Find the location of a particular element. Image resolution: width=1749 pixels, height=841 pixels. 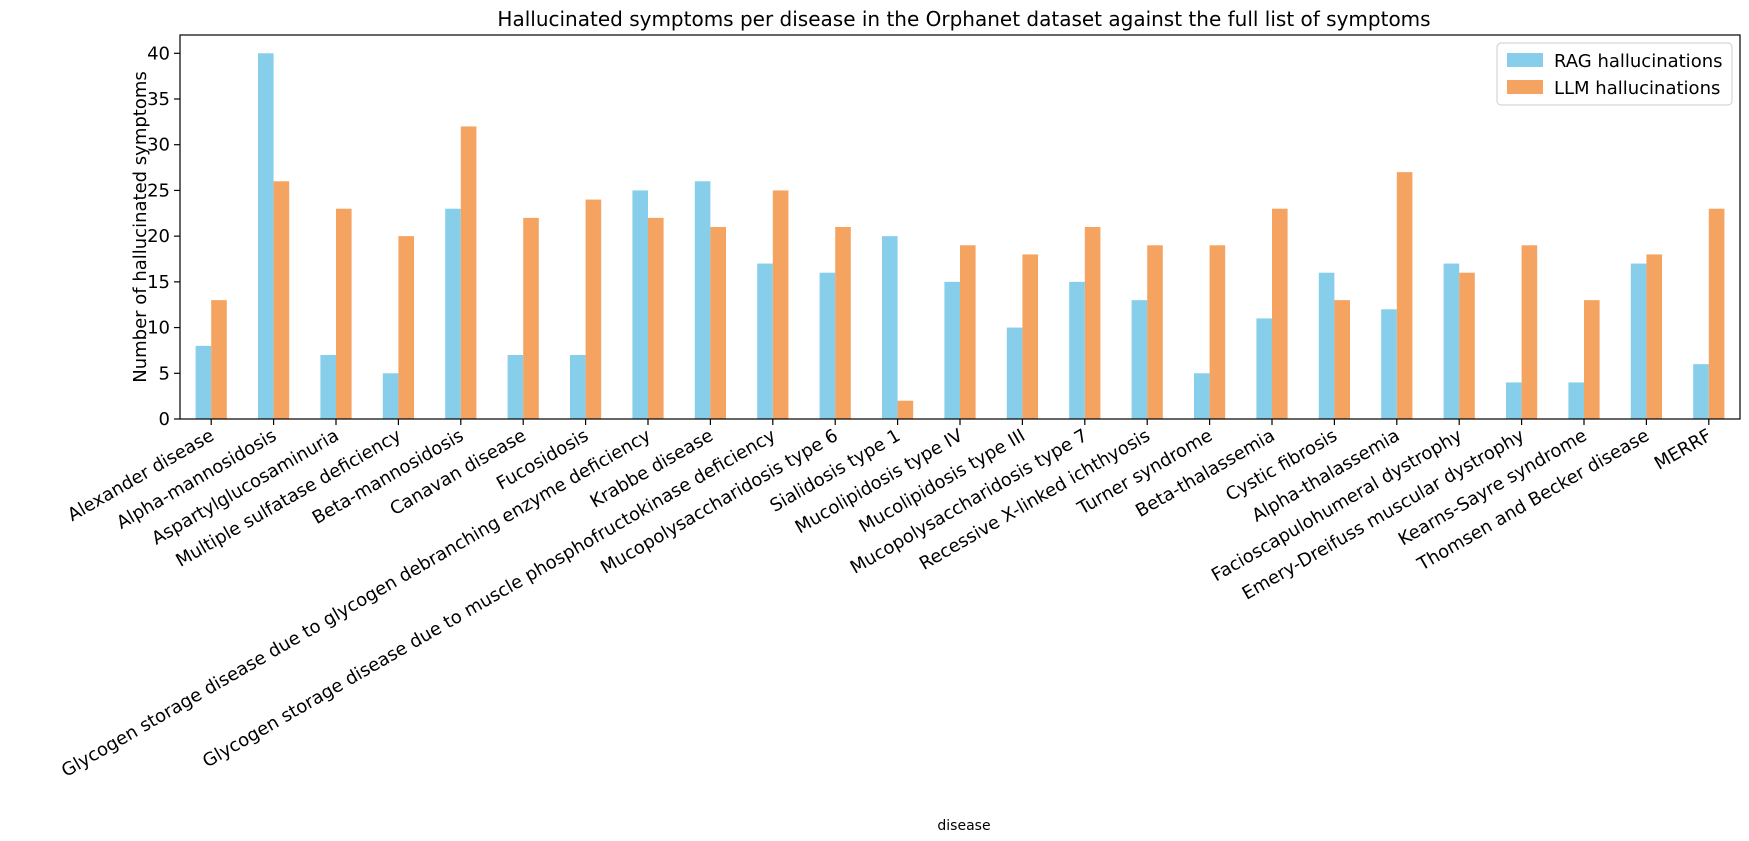

y-tick-label: 30 is located at coordinates (158, 145).